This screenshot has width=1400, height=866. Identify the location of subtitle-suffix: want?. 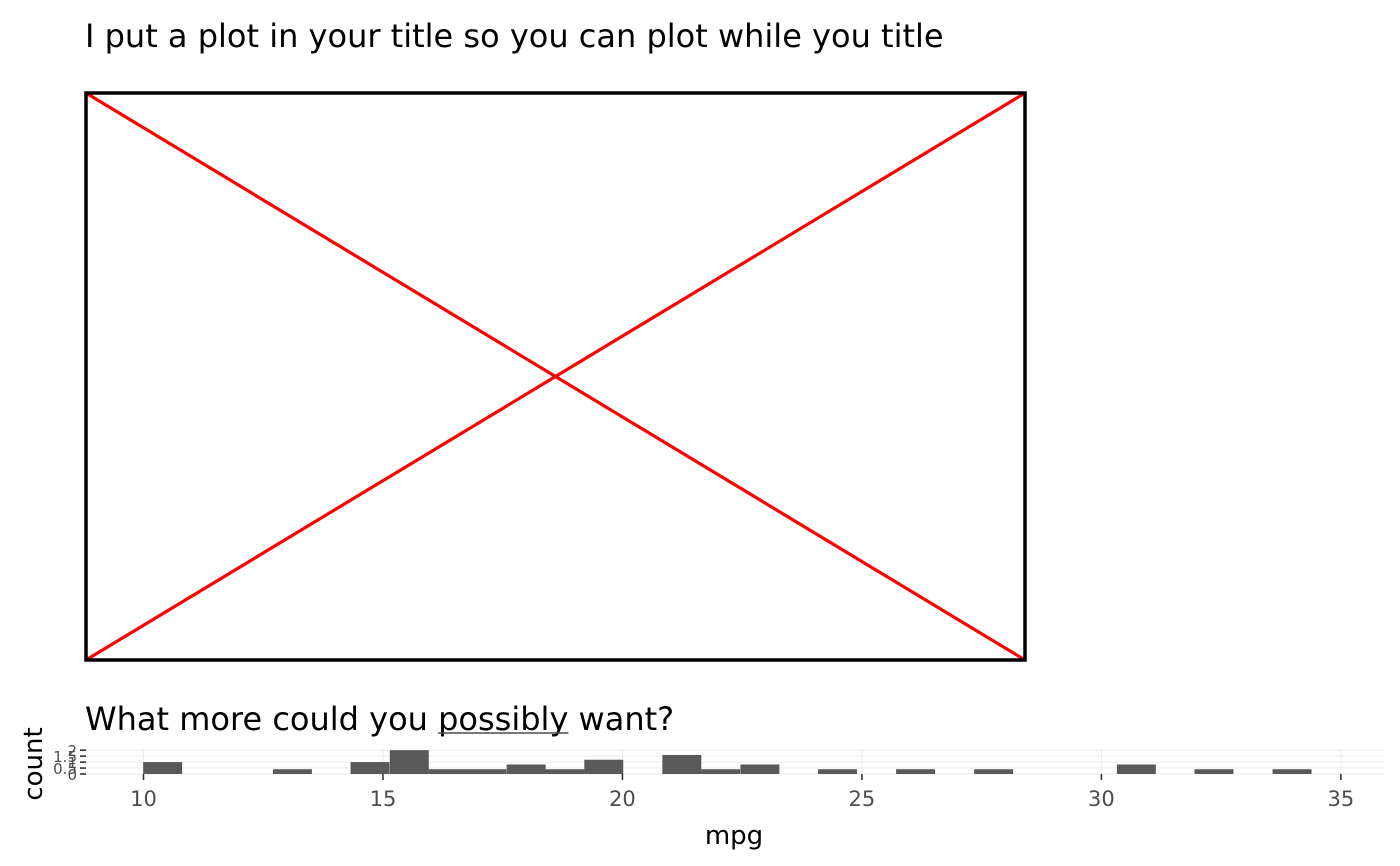
(621, 719).